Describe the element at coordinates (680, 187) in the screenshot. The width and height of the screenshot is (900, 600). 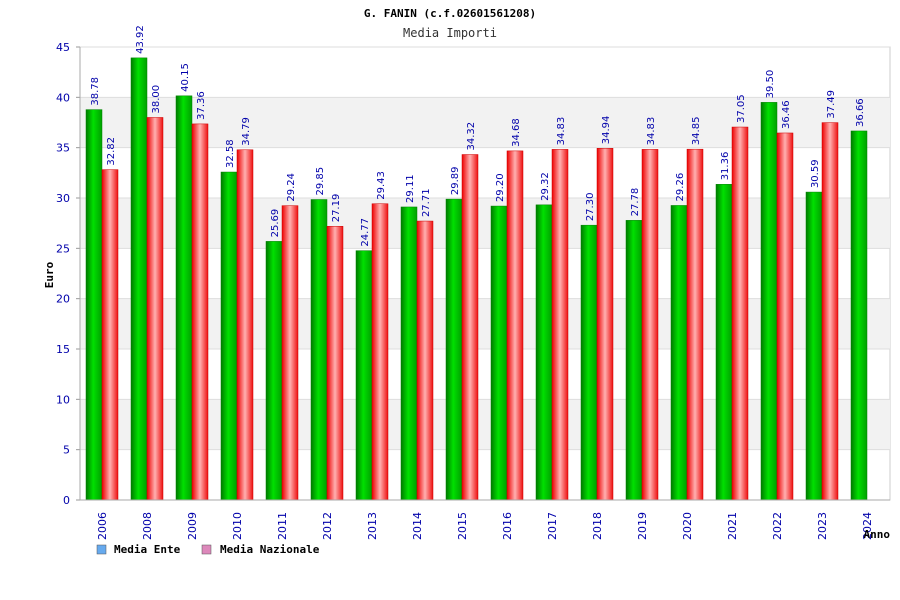
I see `data-label: 29.26` at that location.